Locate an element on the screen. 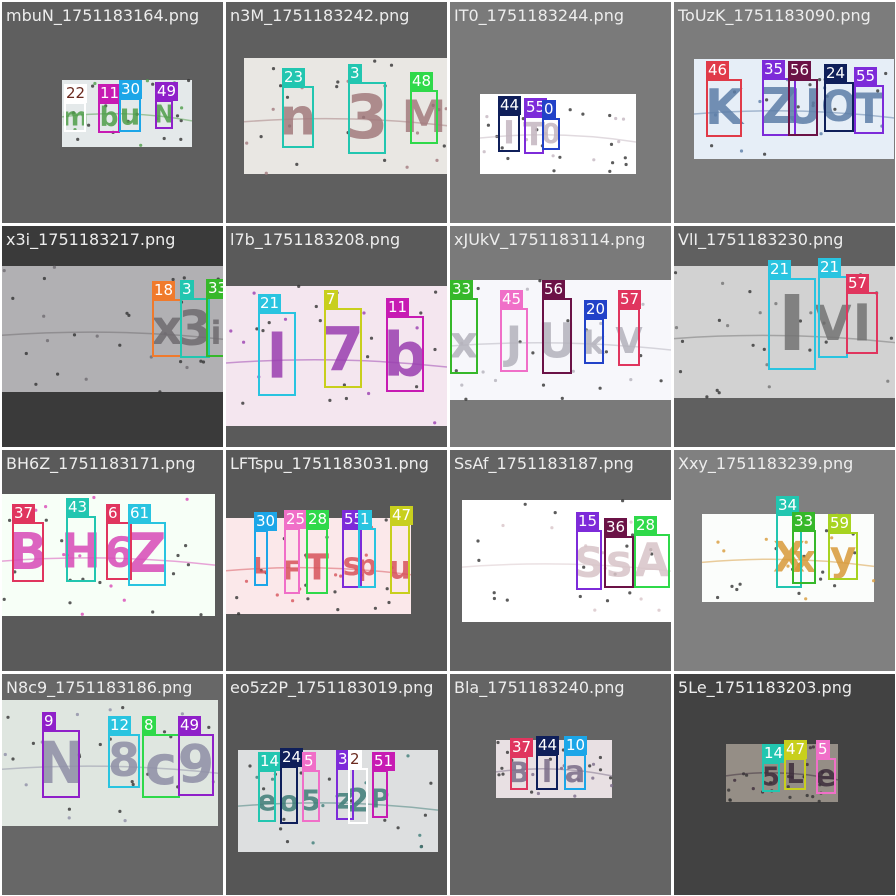 The image size is (896, 896). captcha-char: c is located at coordinates (161, 765).